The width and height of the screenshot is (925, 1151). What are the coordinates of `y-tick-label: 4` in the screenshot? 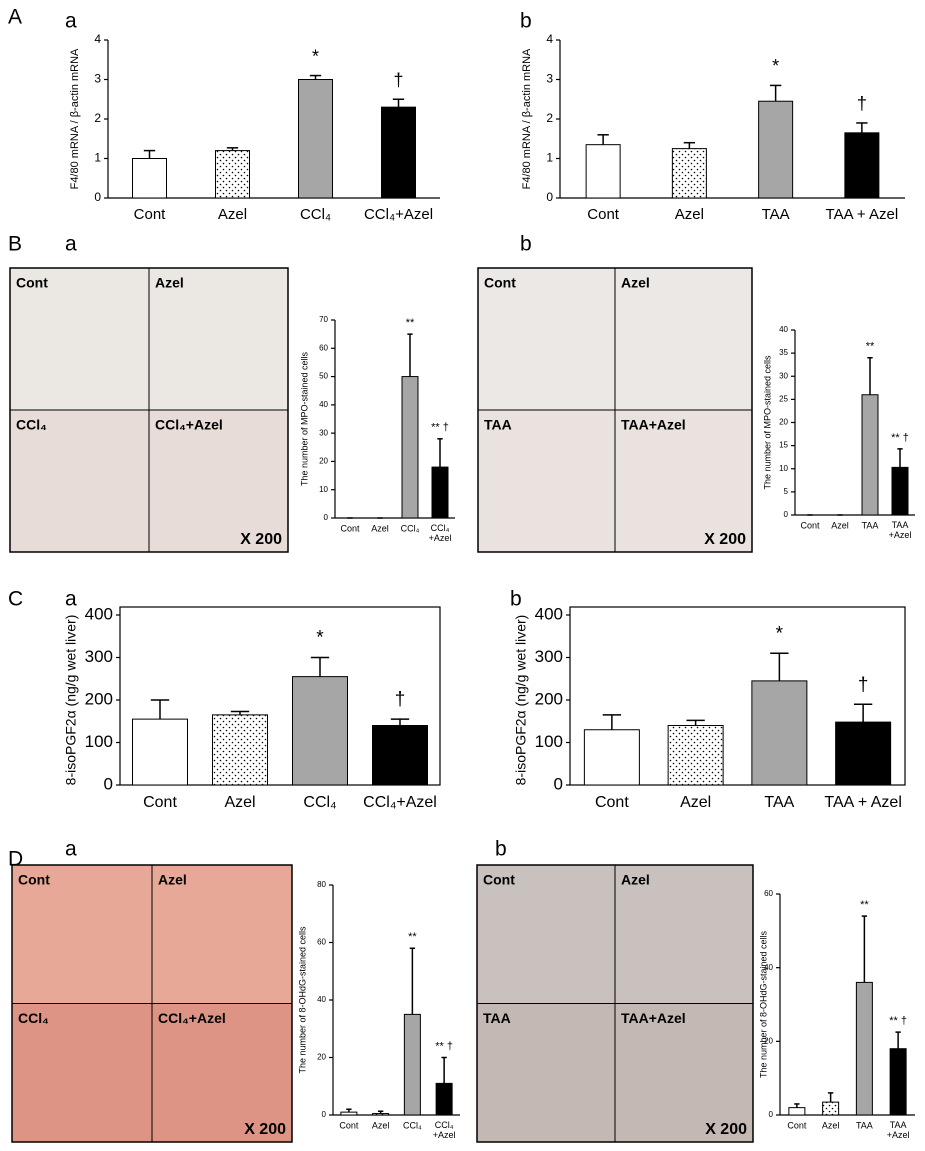 It's located at (97, 39).